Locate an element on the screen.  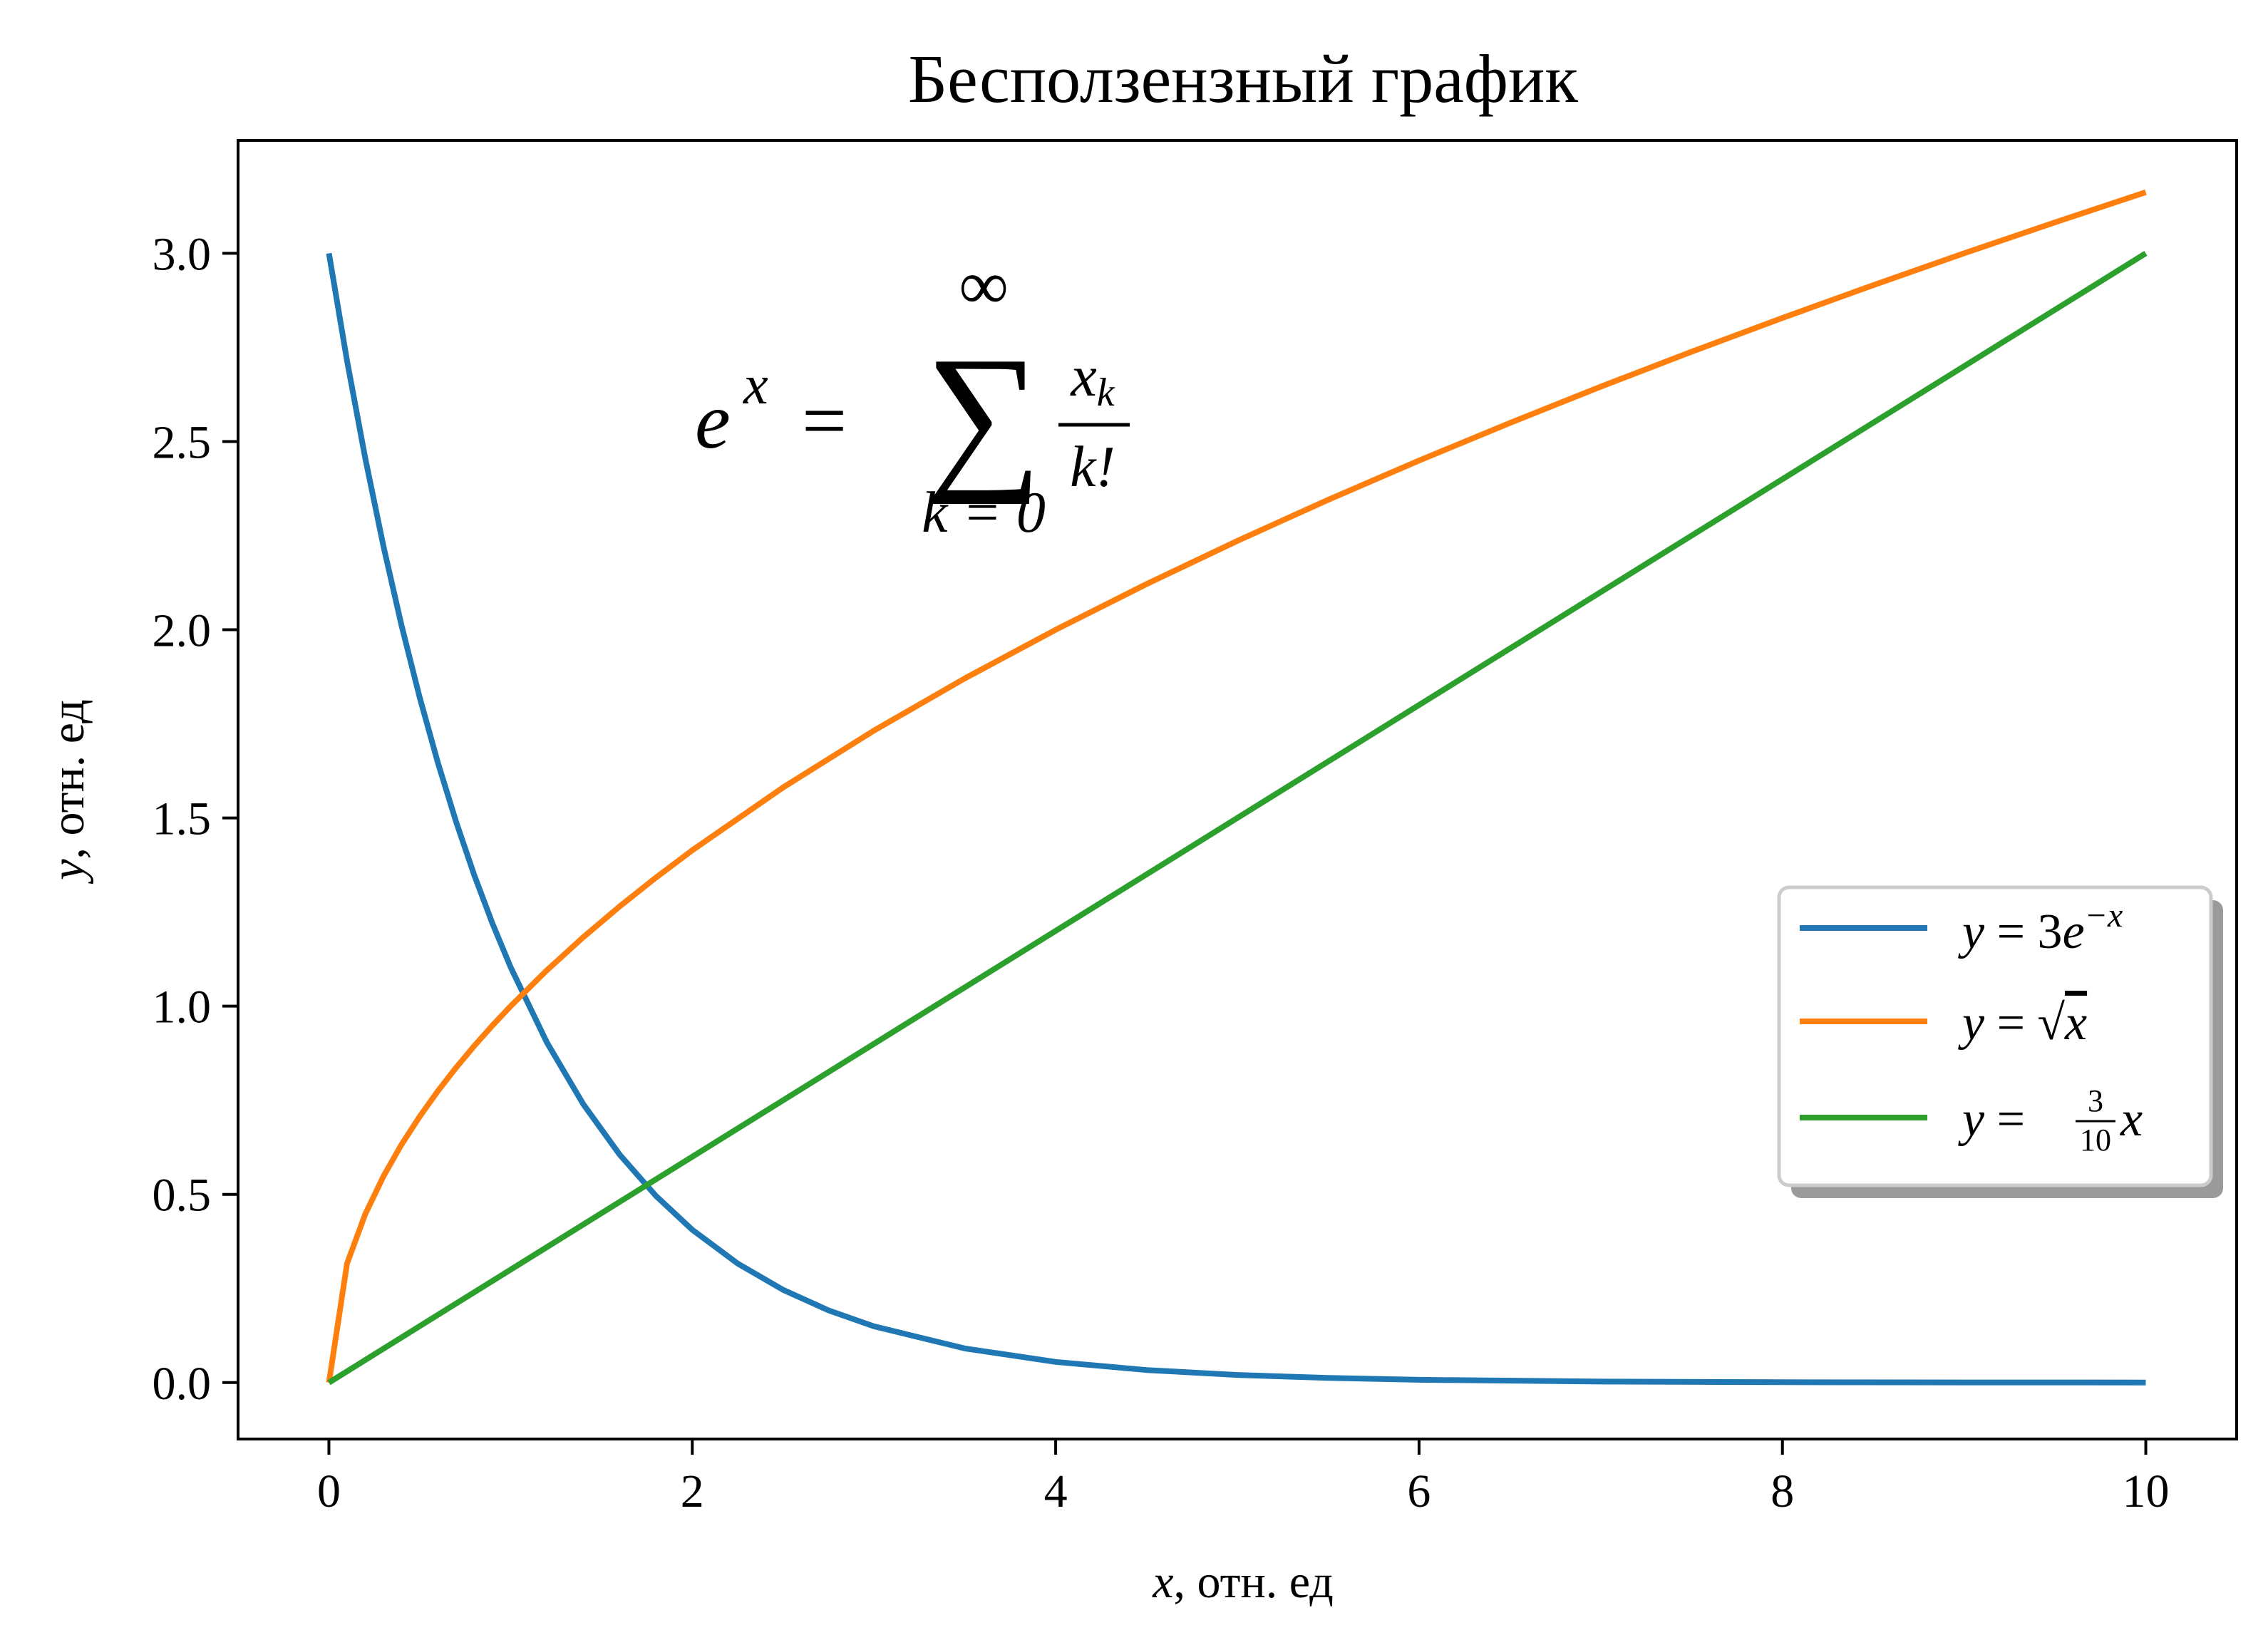
annotation-upper-limit: ∞ is located at coordinates (984, 285).